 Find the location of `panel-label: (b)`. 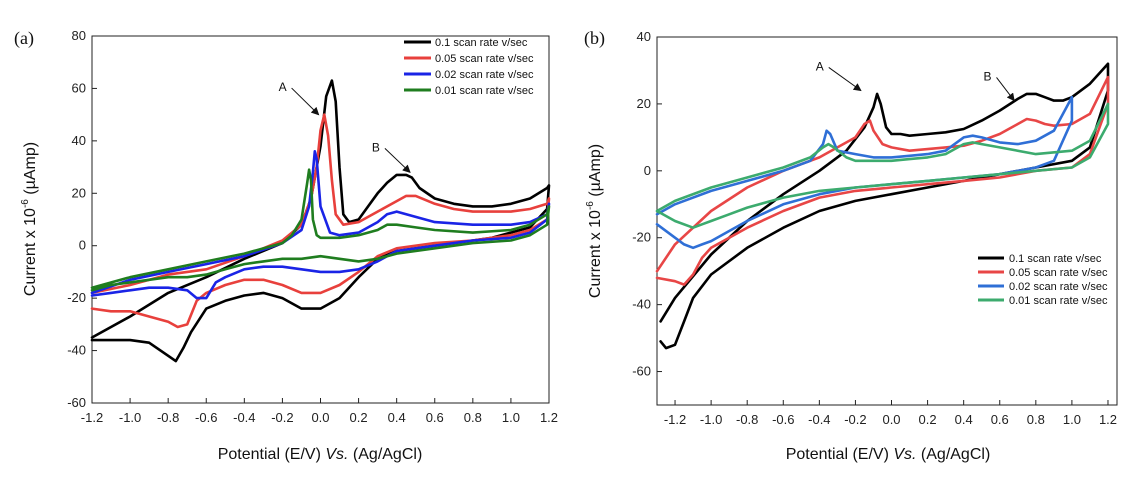

panel-label: (b) is located at coordinates (594, 38).